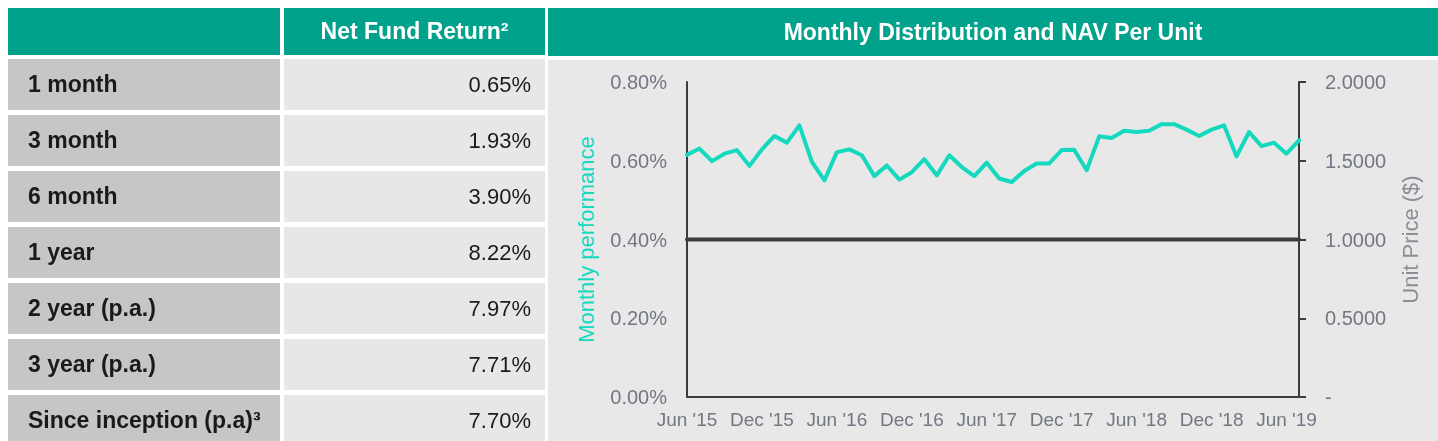 This screenshot has width=1438, height=441. I want to click on x-tick-label: Dec '18, so click(1211, 419).